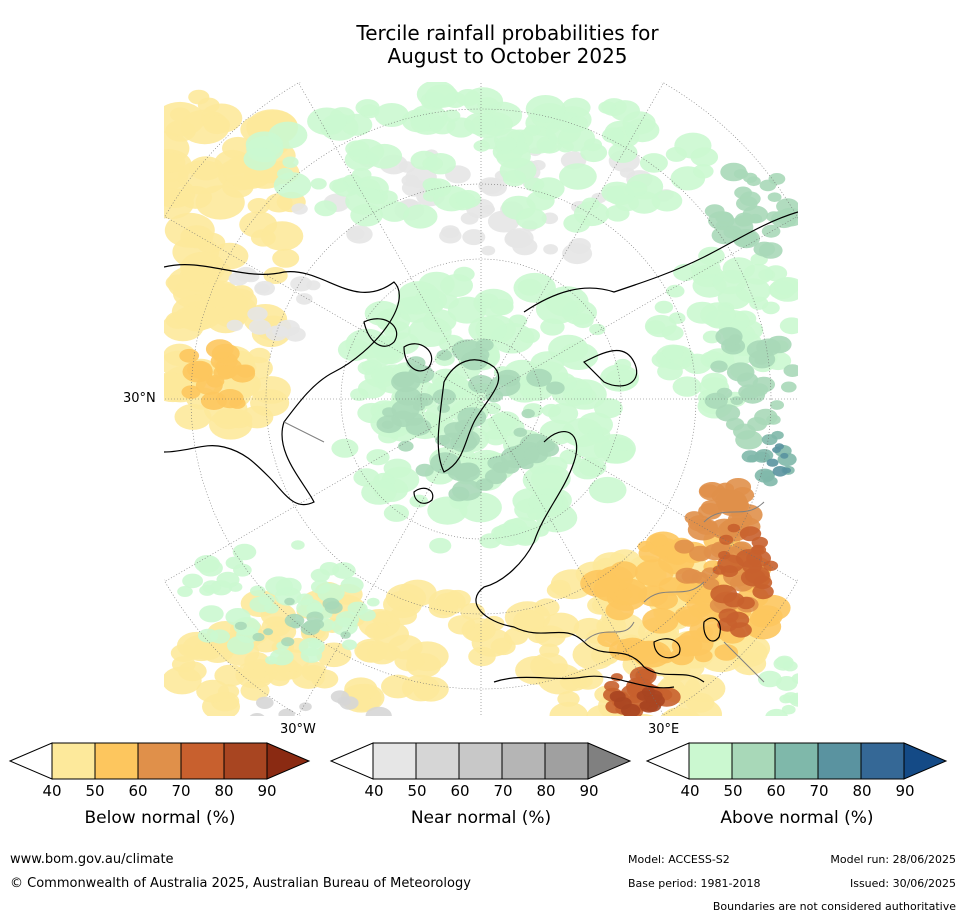  Describe the element at coordinates (92, 859) in the screenshot. I see `website-link: www.bom.gov.au/climate` at that location.